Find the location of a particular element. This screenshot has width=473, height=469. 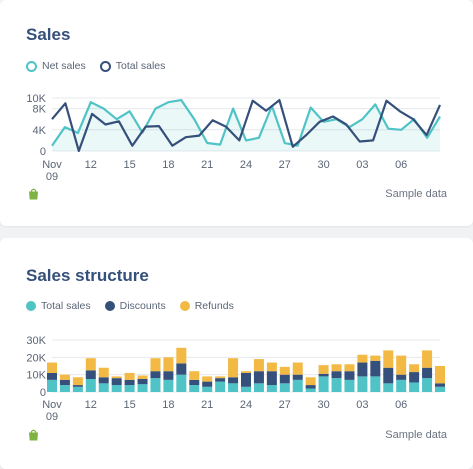

legend-label: Total sales is located at coordinates (140, 66).